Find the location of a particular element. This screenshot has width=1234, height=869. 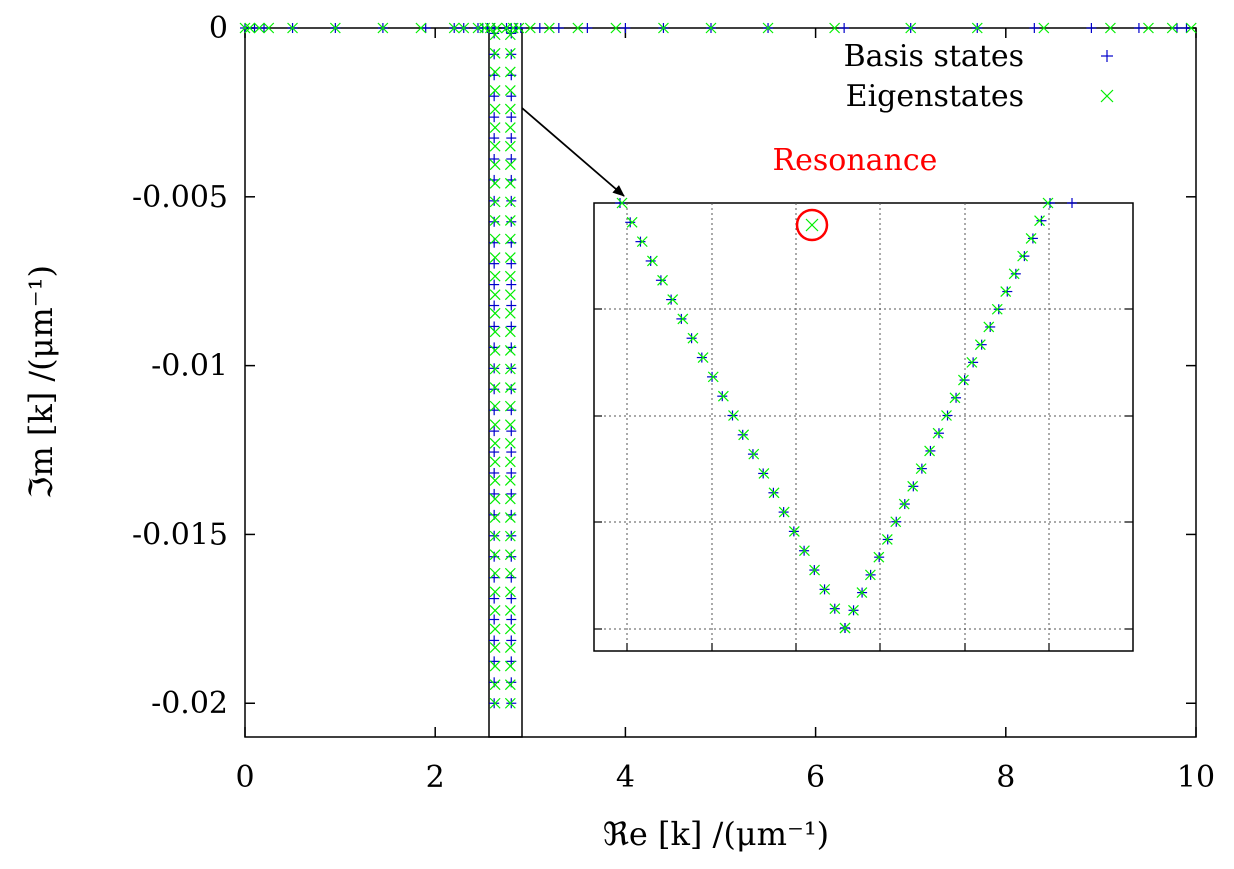

zoom-arrow is located at coordinates (573, 152).